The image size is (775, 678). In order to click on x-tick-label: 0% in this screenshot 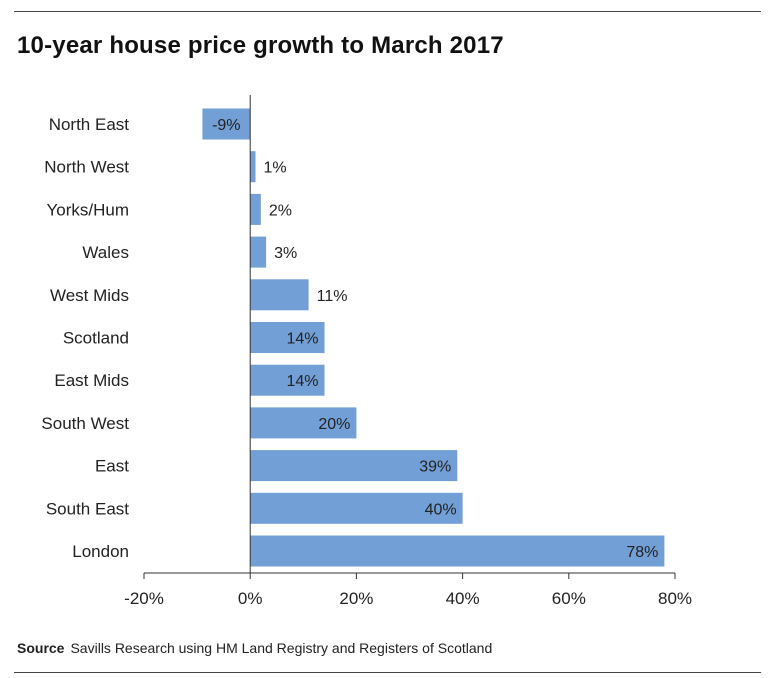, I will do `click(250, 598)`.